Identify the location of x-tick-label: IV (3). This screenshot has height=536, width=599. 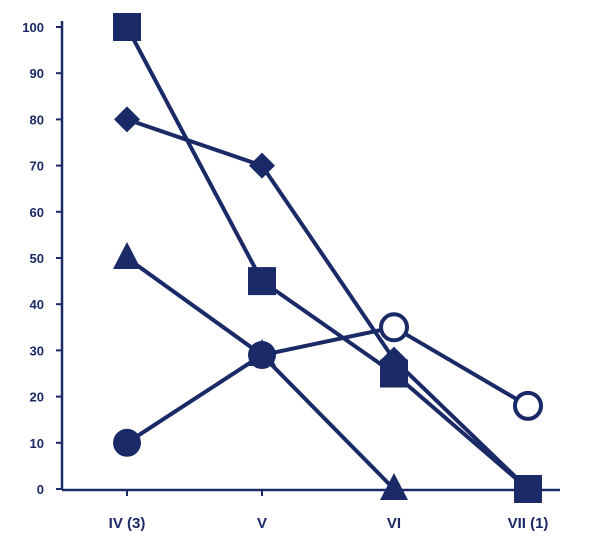
(127, 523).